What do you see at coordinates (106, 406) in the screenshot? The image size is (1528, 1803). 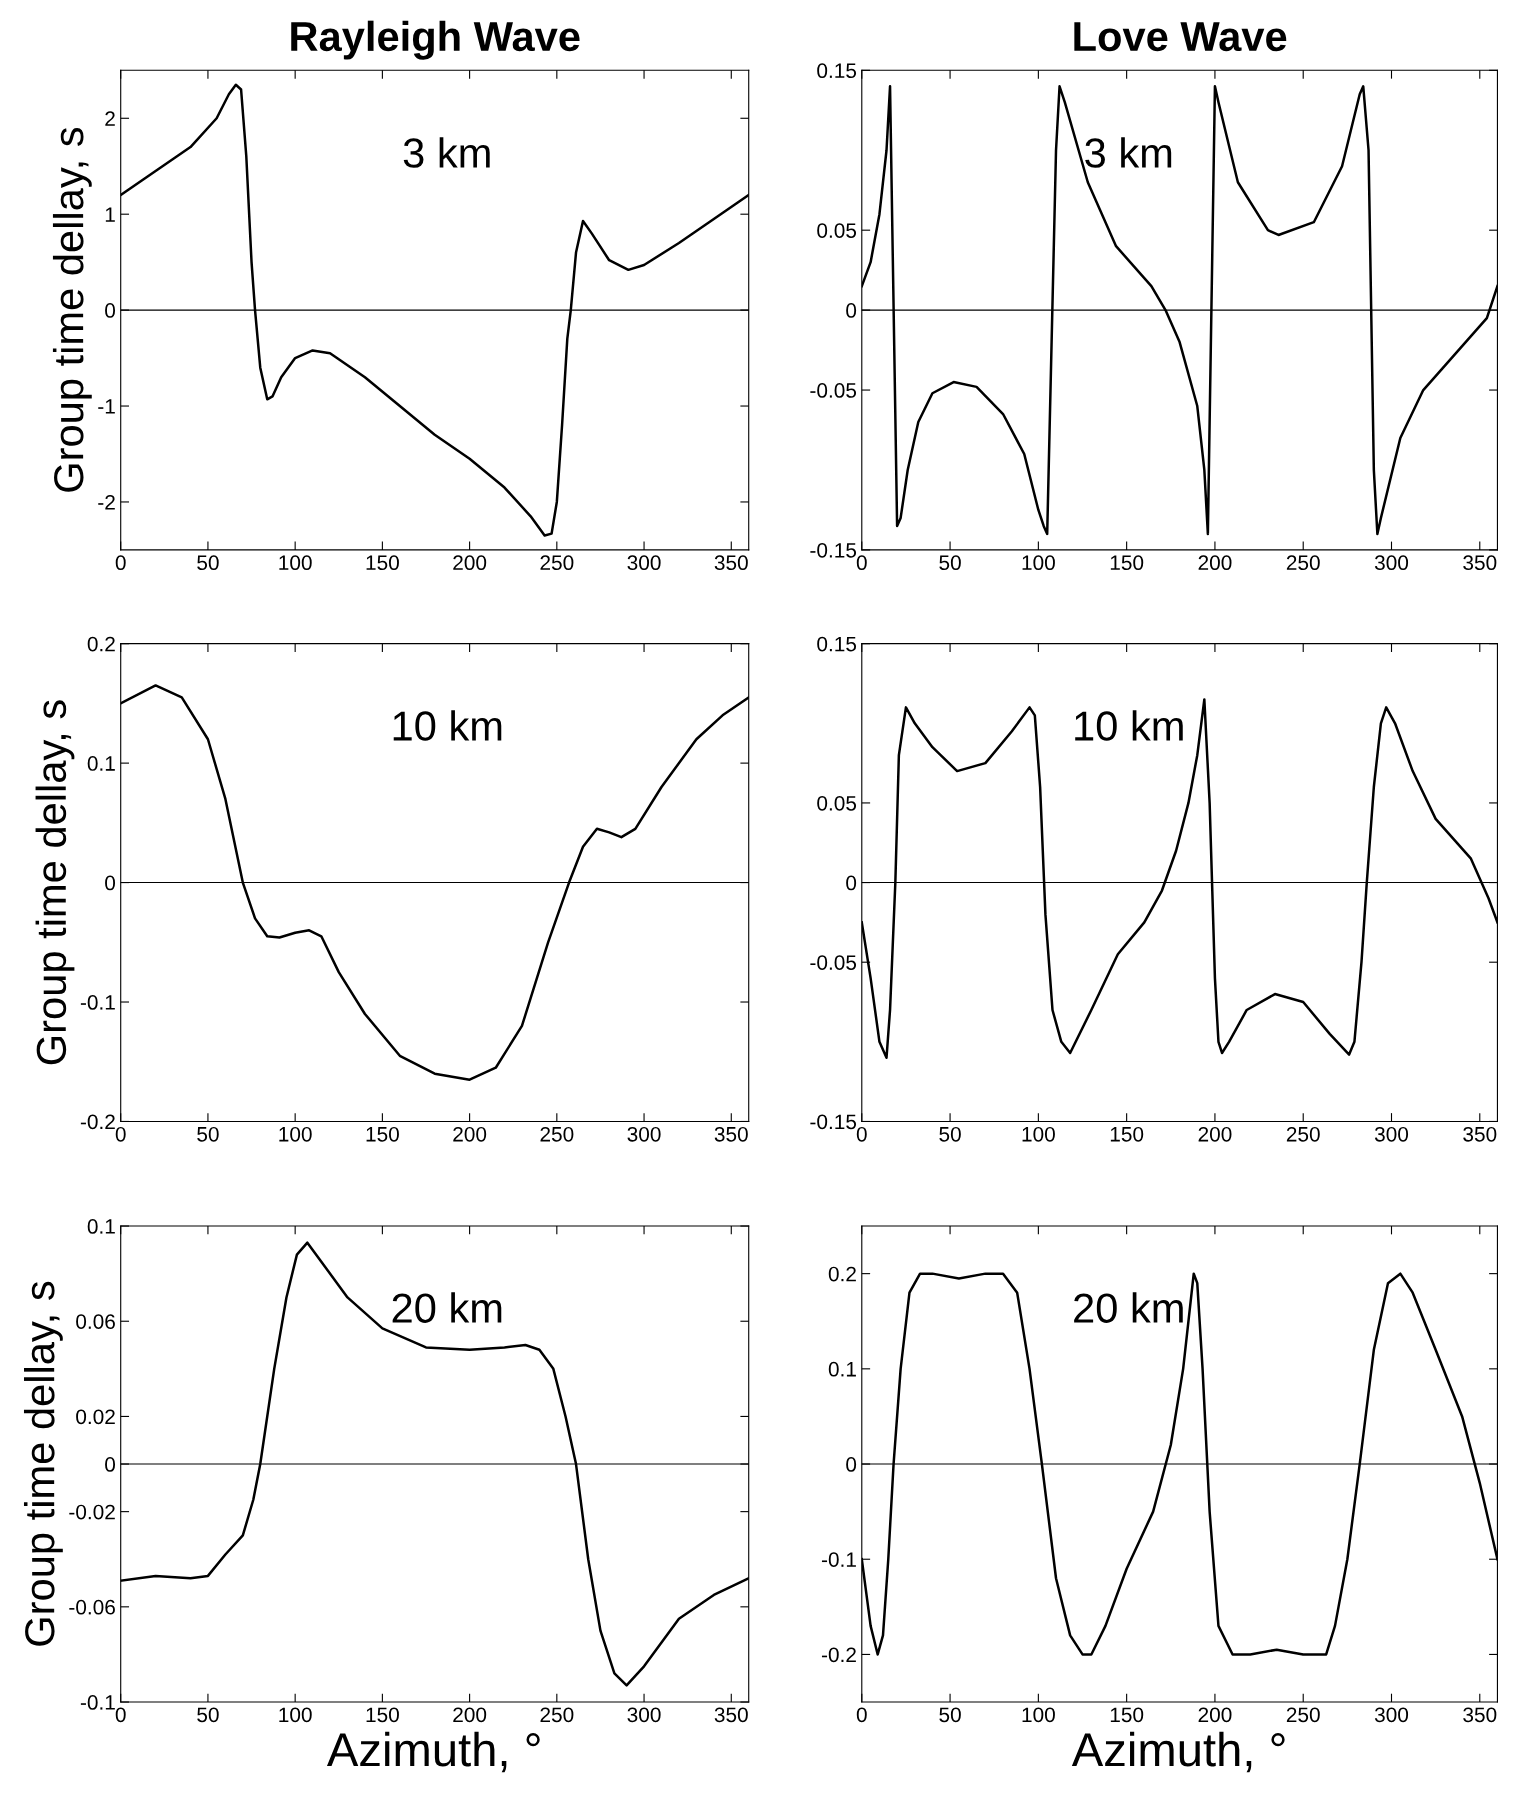 I see `y-tick-label: -1` at bounding box center [106, 406].